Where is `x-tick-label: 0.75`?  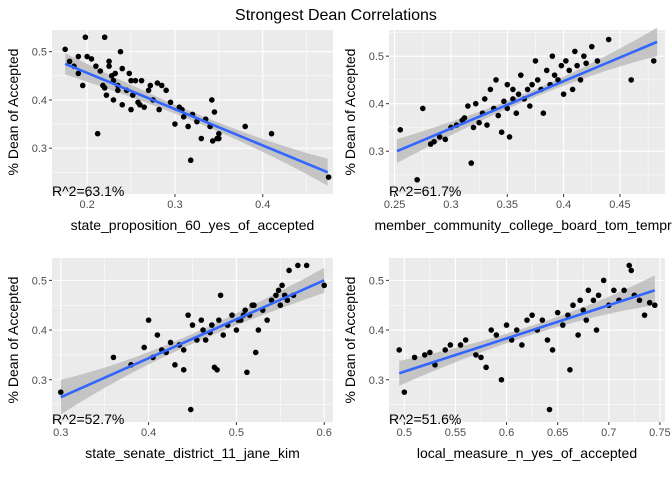
x-tick-label: 0.75 is located at coordinates (659, 433).